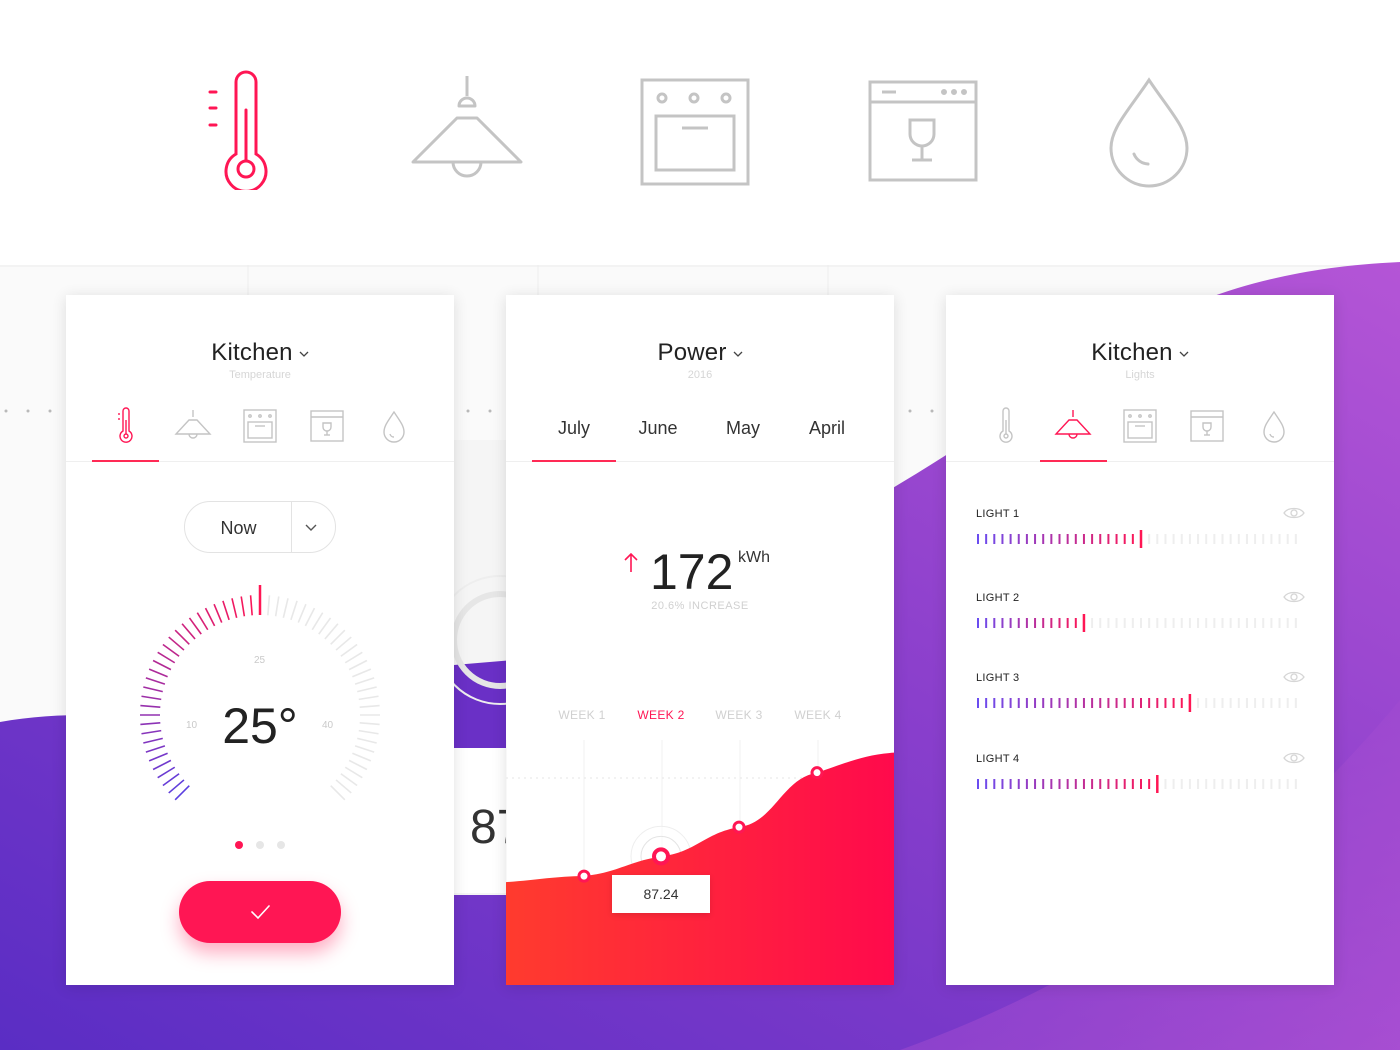 Image resolution: width=1400 pixels, height=1050 pixels. Describe the element at coordinates (818, 715) in the screenshot. I see `tab-week: WEEK 4` at that location.